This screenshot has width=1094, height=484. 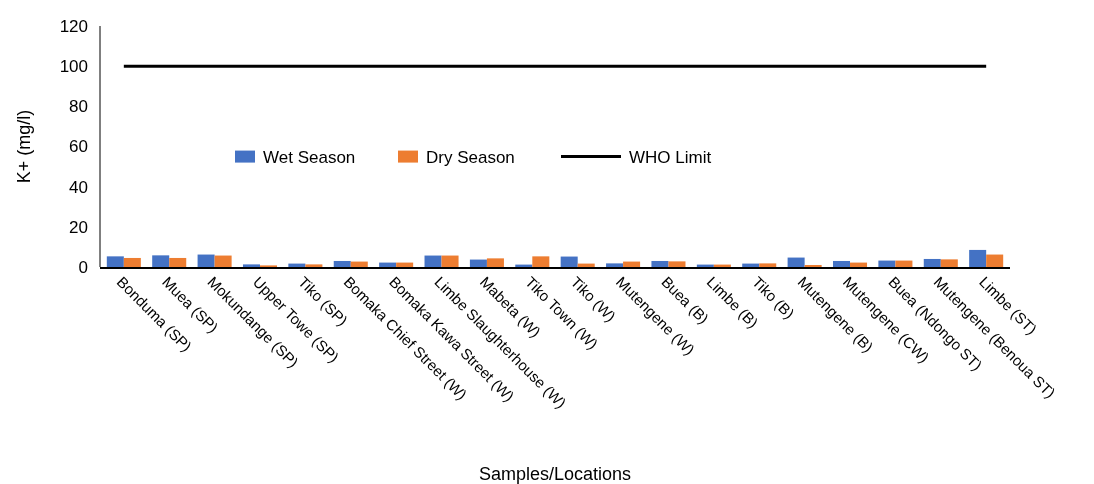 What do you see at coordinates (309, 157) in the screenshot?
I see `legend-label: Wet Season` at bounding box center [309, 157].